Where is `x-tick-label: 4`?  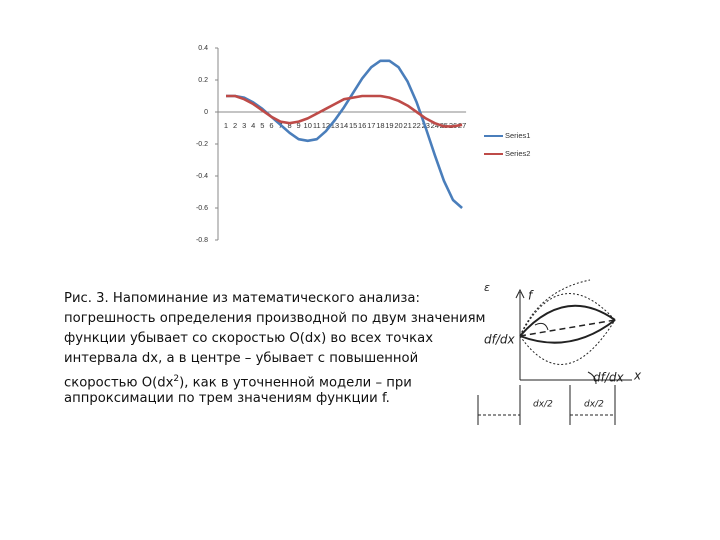
x-tick-label: 4 is located at coordinates (253, 125).